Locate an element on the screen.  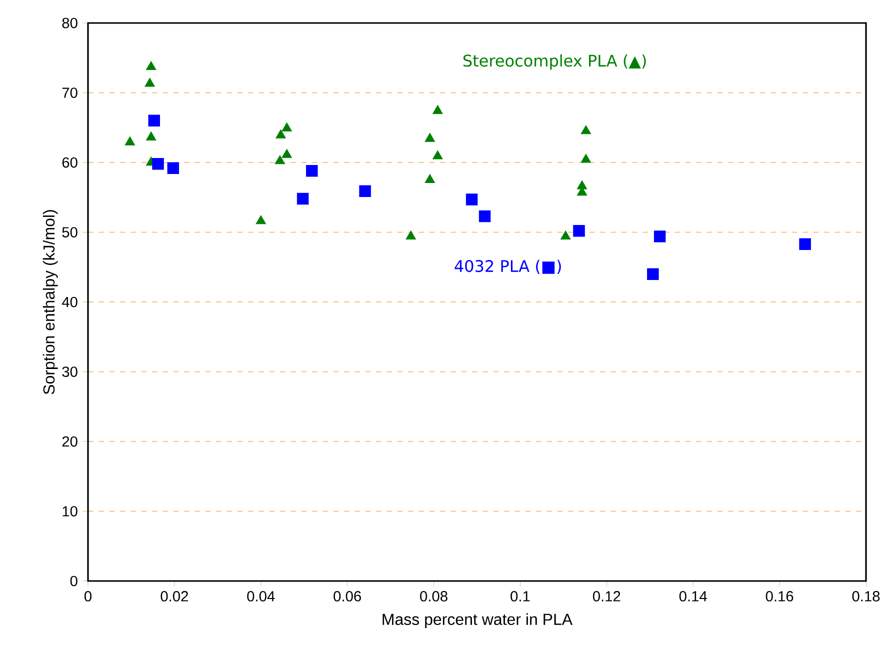
x-tick-label: 0.18 is located at coordinates (866, 596).